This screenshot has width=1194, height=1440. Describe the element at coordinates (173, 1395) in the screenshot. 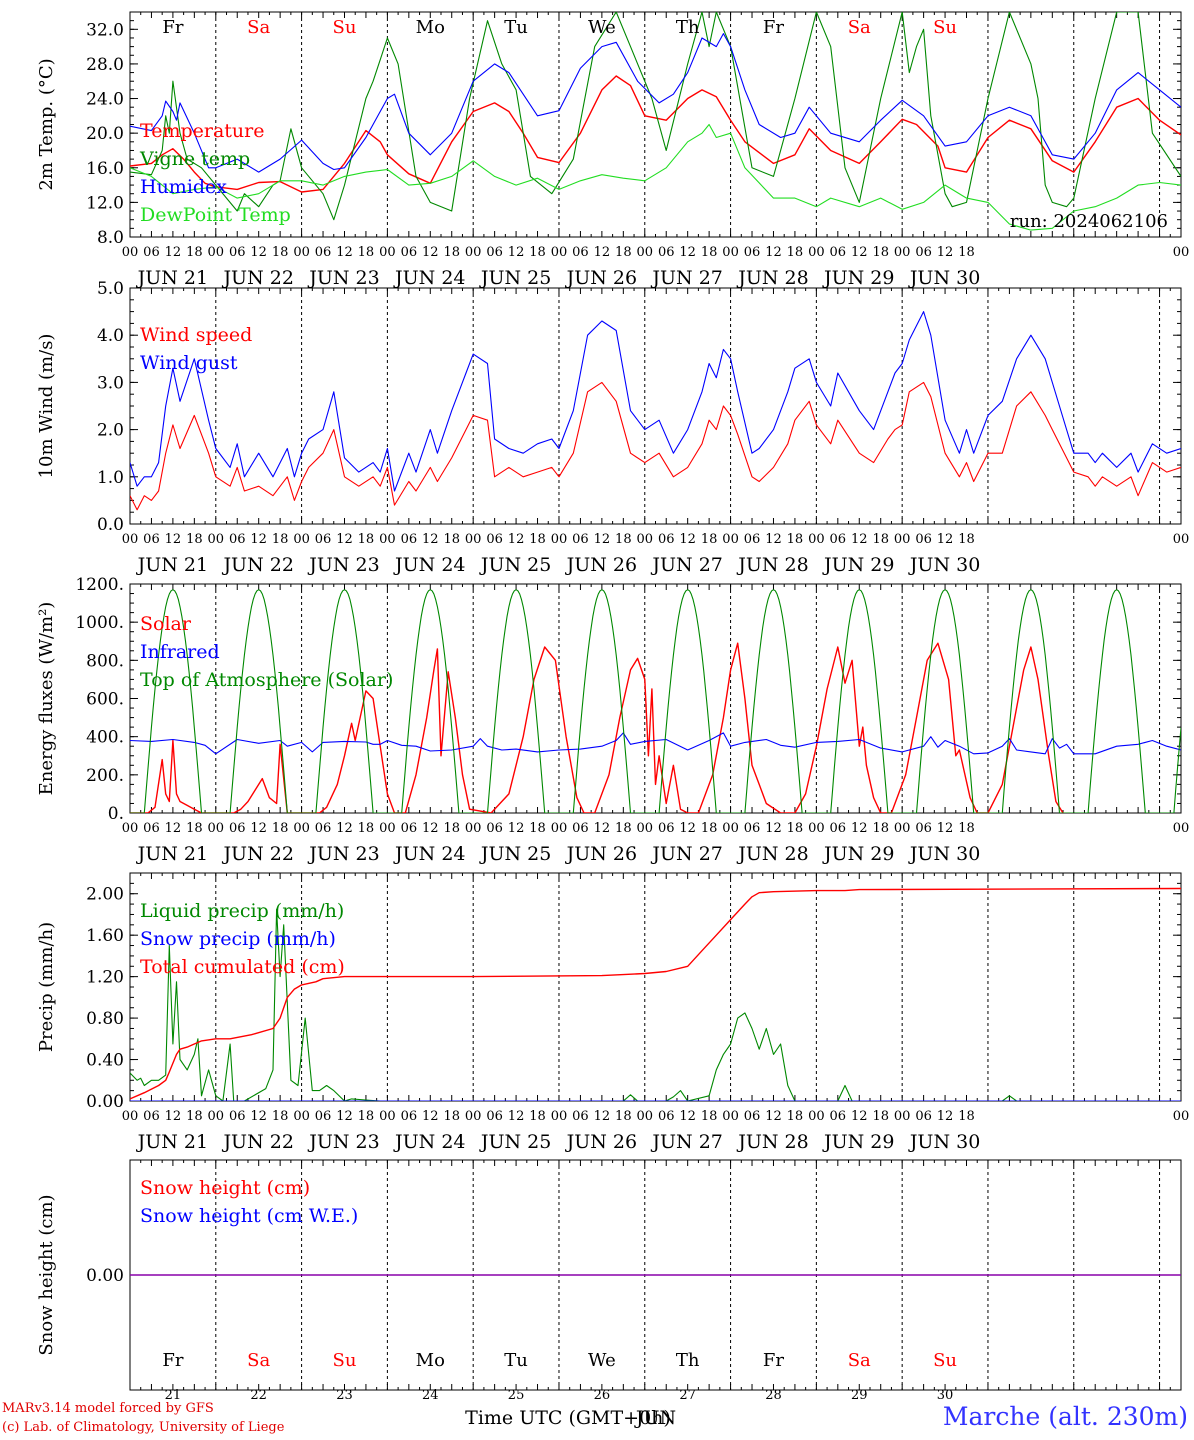

I see `day-number-label: 21` at that location.